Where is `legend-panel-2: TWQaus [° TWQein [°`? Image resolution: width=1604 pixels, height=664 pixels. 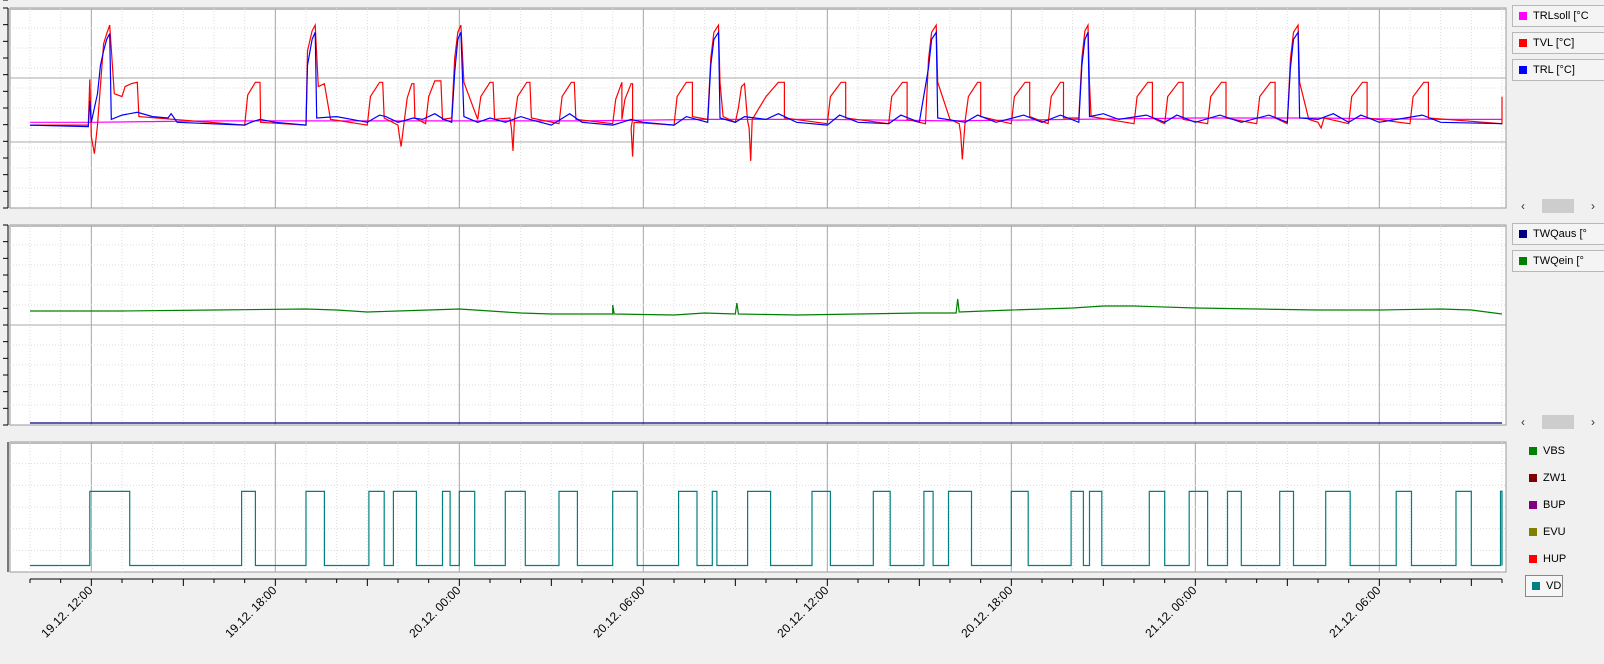 legend-panel-2: TWQaus [° TWQein [° is located at coordinates (1558, 250).